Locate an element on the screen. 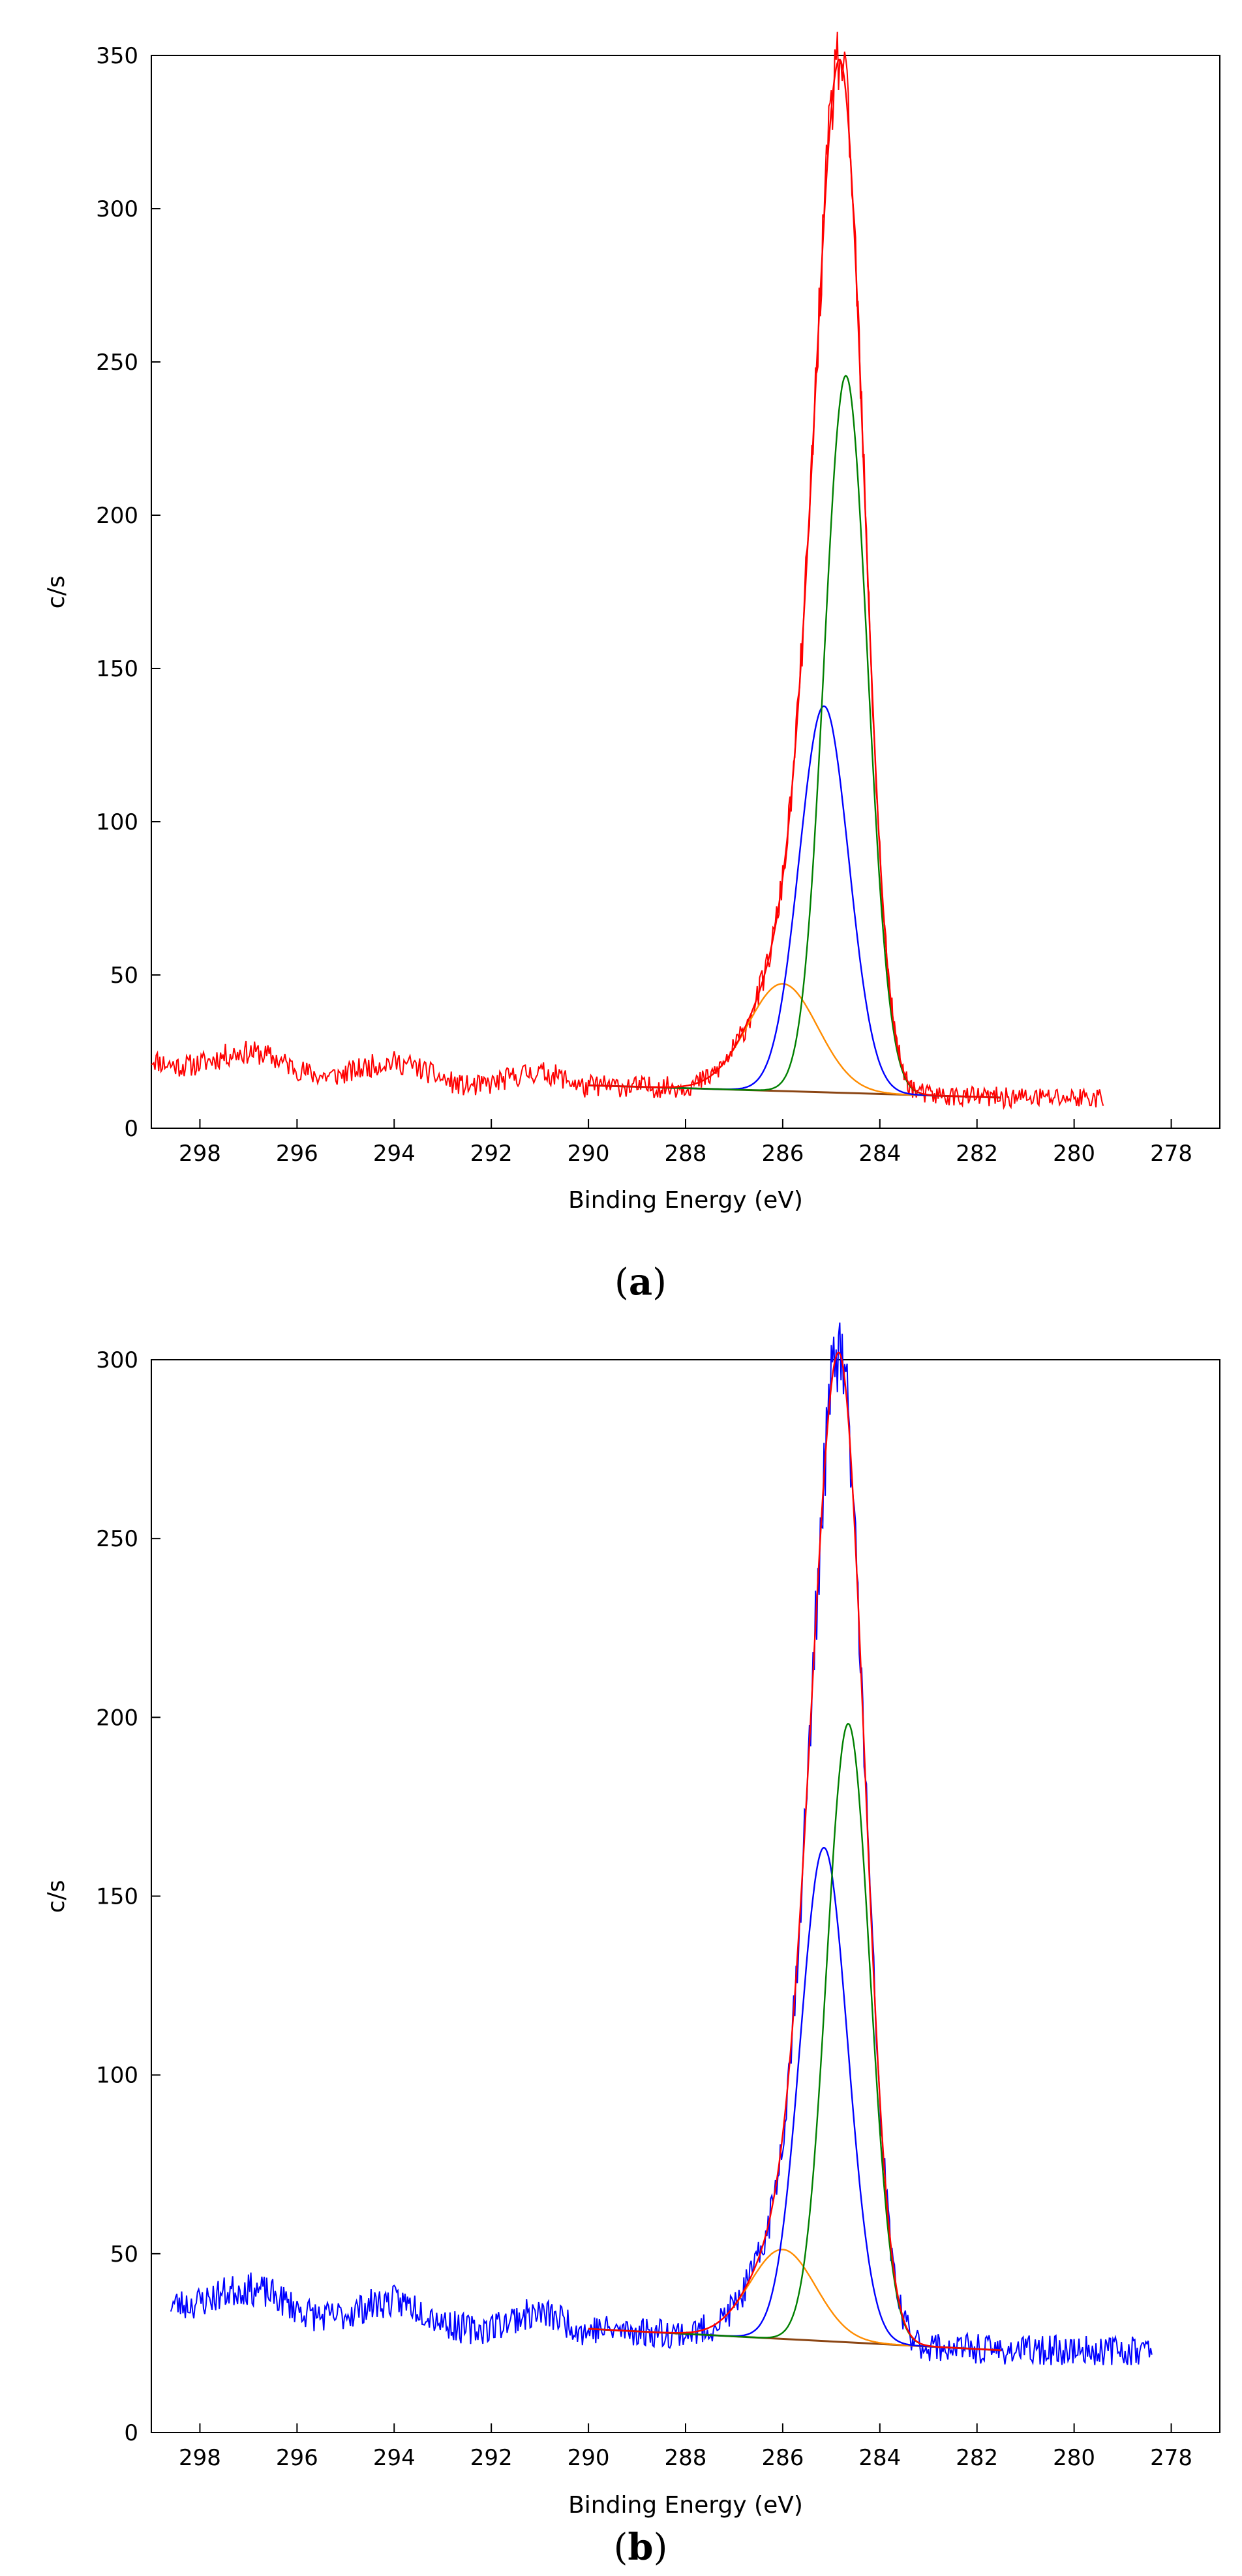  svg-text: (a) is located at coordinates (640, 1282).